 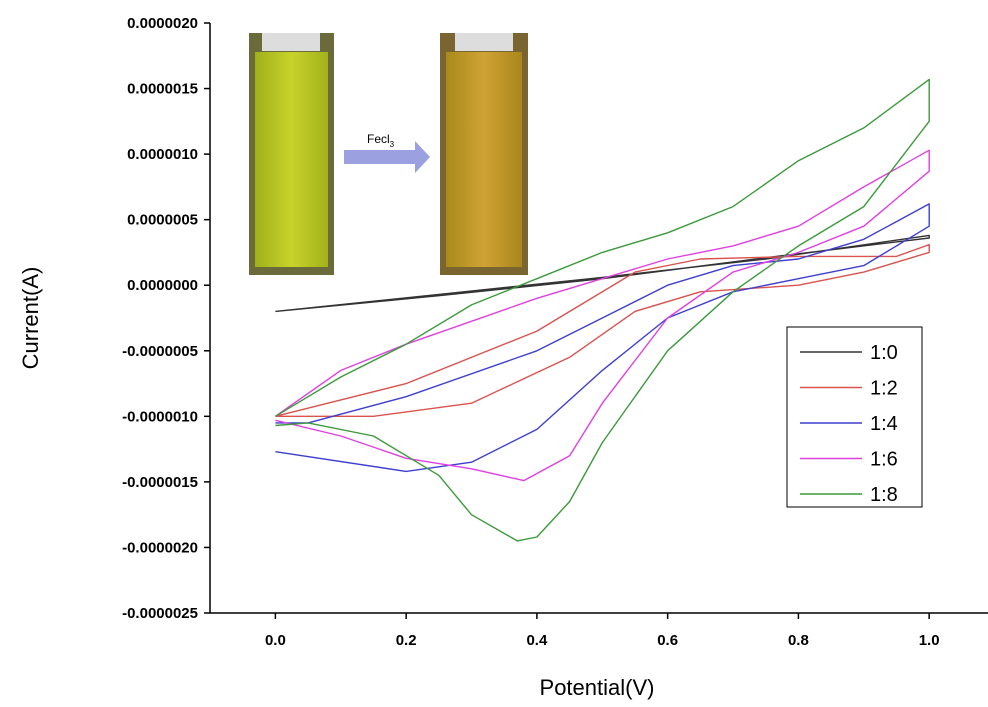 I want to click on legend, so click(x=854, y=417).